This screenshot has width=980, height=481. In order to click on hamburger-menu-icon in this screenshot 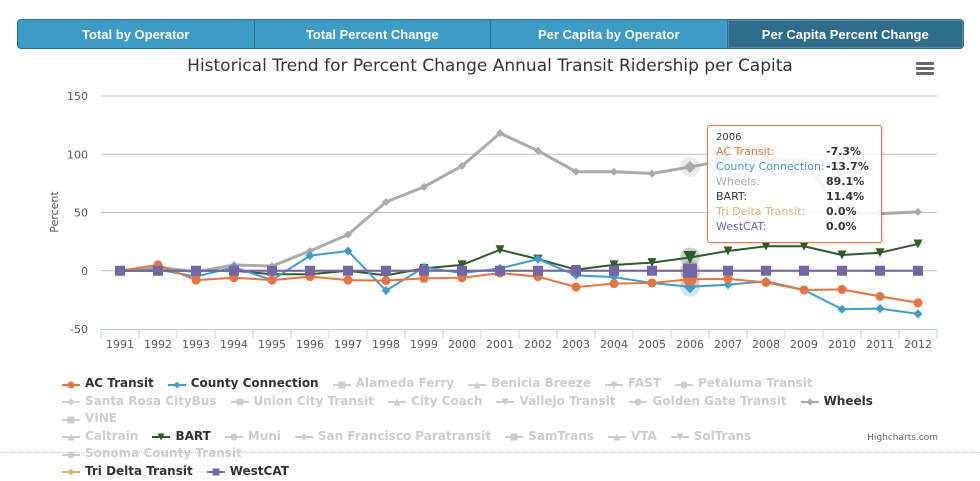, I will do `click(925, 70)`.